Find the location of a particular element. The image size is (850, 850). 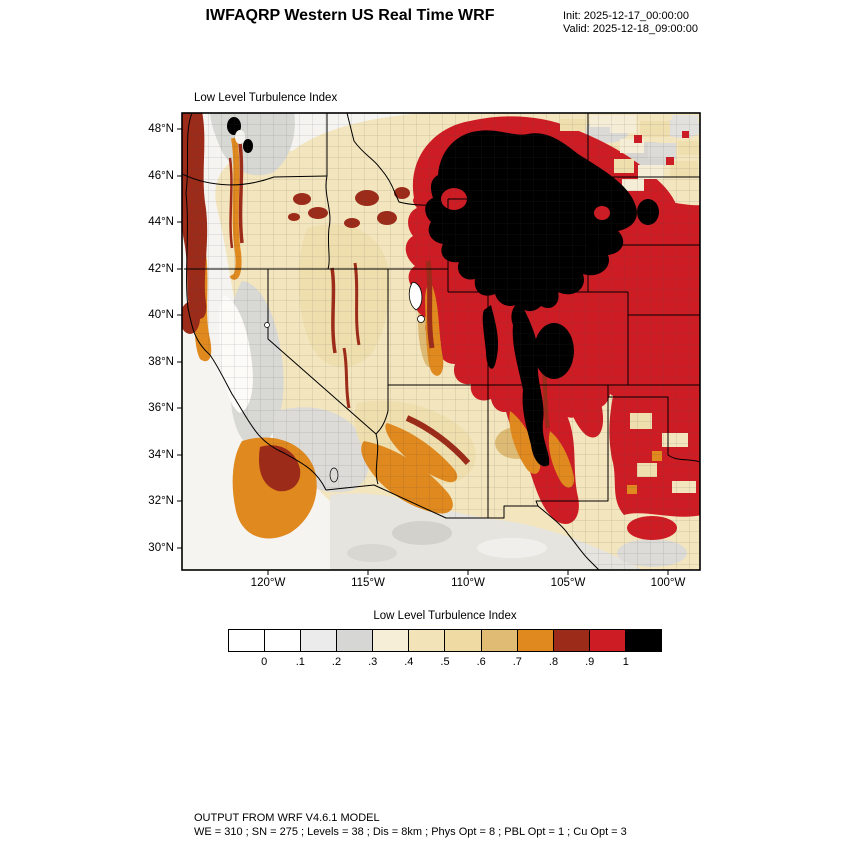

lat-tick-label: 42°N is located at coordinates (161, 269).